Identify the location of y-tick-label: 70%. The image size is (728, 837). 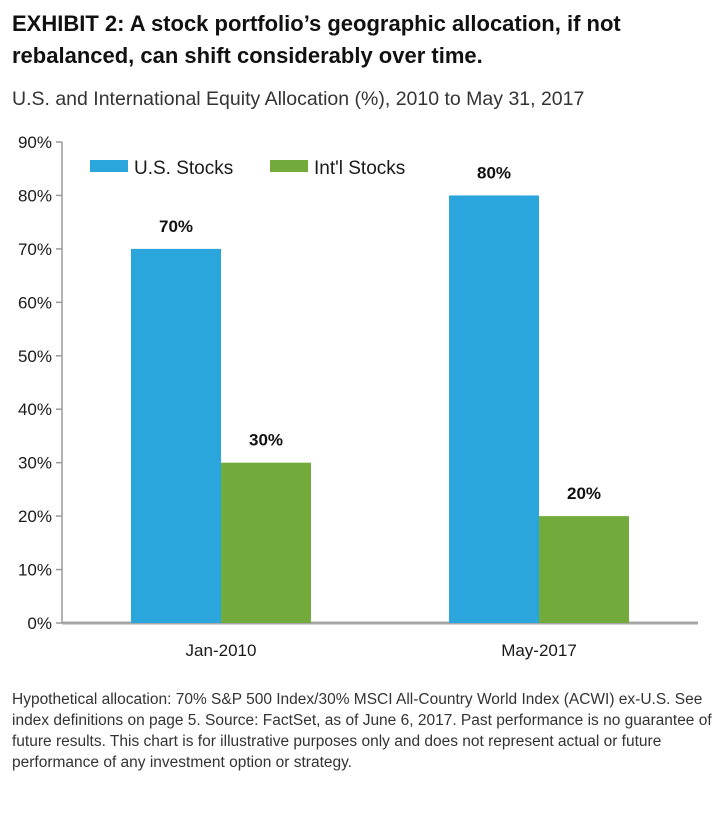
(35, 249).